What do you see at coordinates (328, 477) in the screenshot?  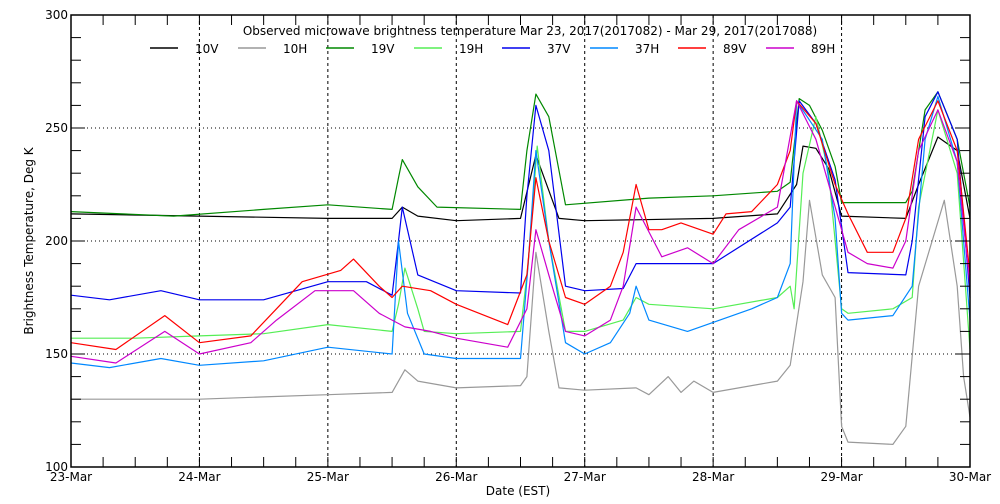 I see `x-tick-label: 25-Mar` at bounding box center [328, 477].